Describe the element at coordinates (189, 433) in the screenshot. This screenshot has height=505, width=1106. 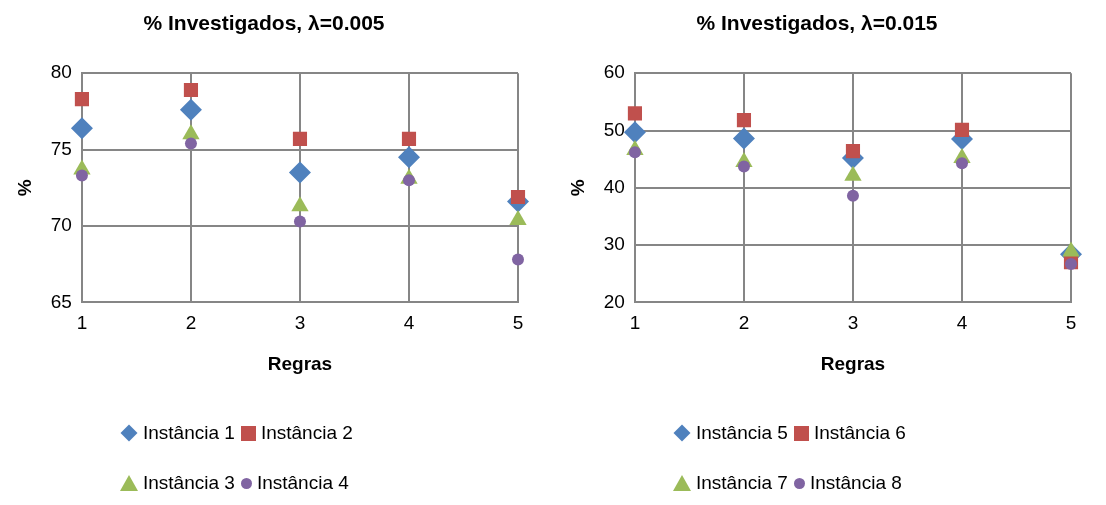
I see `legend-label: Instância 1` at that location.